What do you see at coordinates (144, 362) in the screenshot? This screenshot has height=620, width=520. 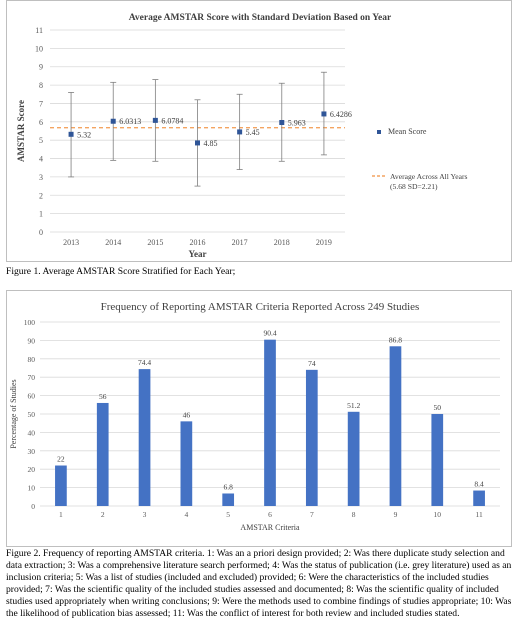 I see `bar-value-label: 74.4` at bounding box center [144, 362].